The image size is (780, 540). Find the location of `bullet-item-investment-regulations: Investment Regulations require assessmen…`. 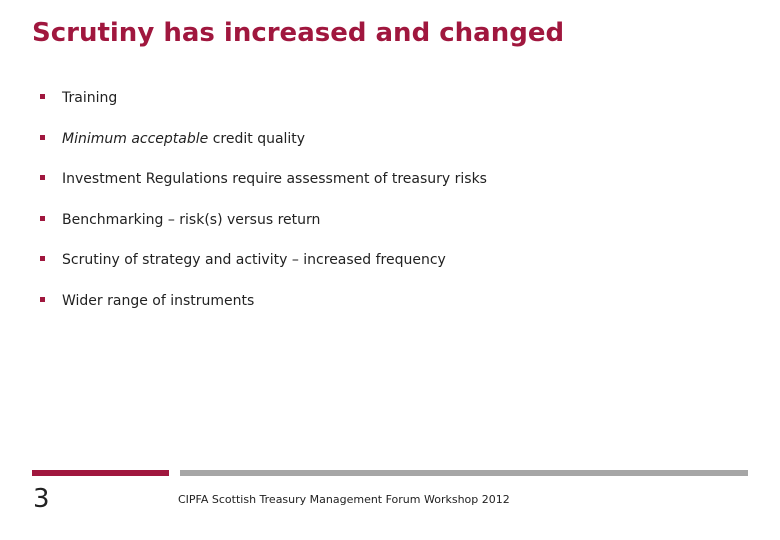

bullet-item-investment-regulations: Investment Regulations require assessmen… is located at coordinates (263, 189).